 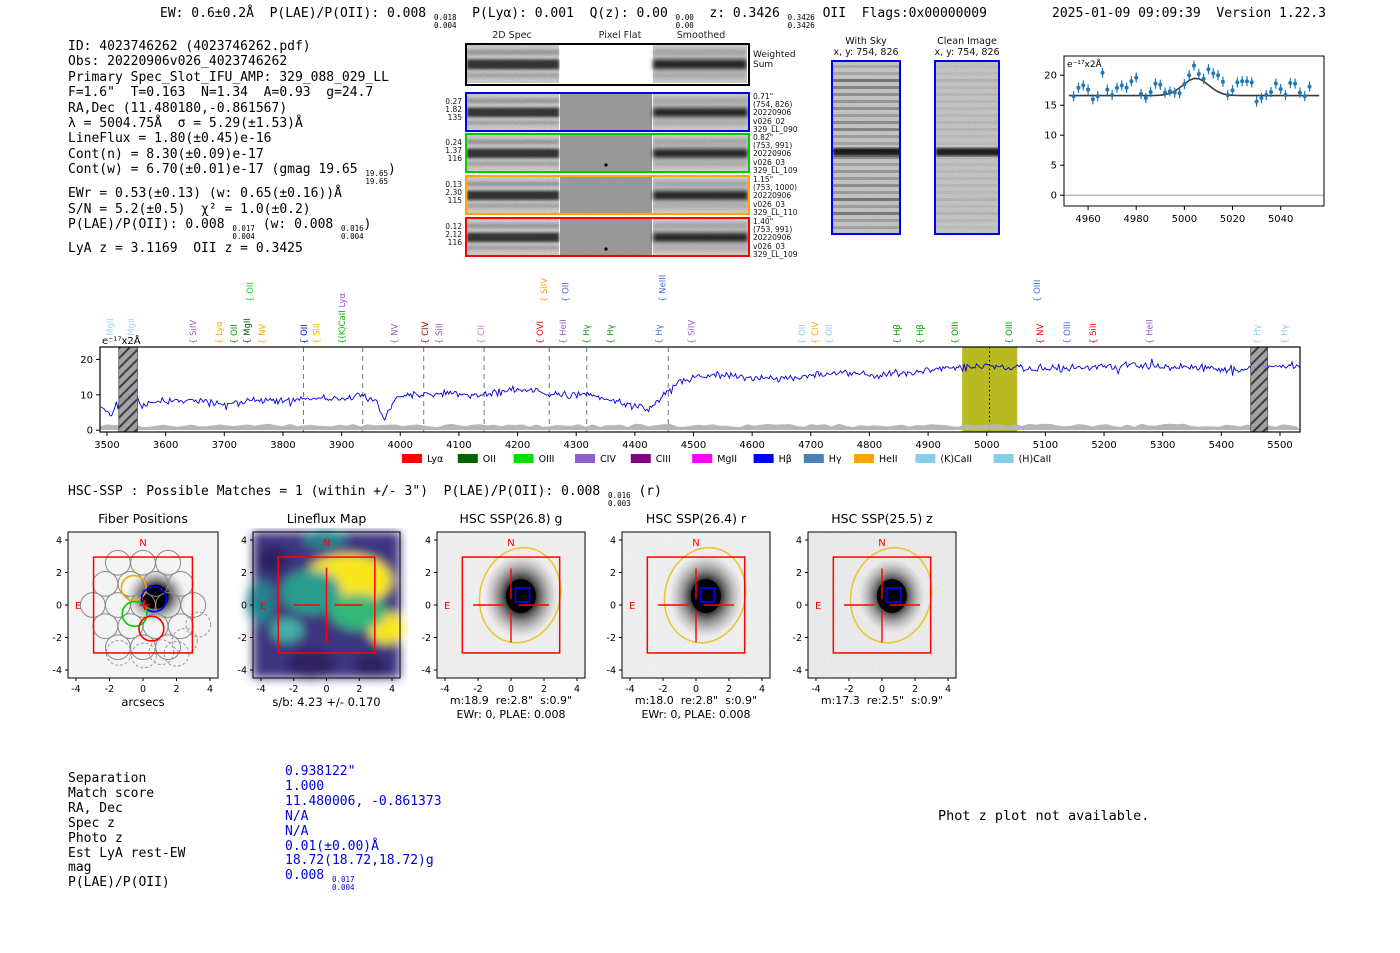 I want to click on with-sky-panel-title: With Sky x, y: 754, 826, so click(x=866, y=47).